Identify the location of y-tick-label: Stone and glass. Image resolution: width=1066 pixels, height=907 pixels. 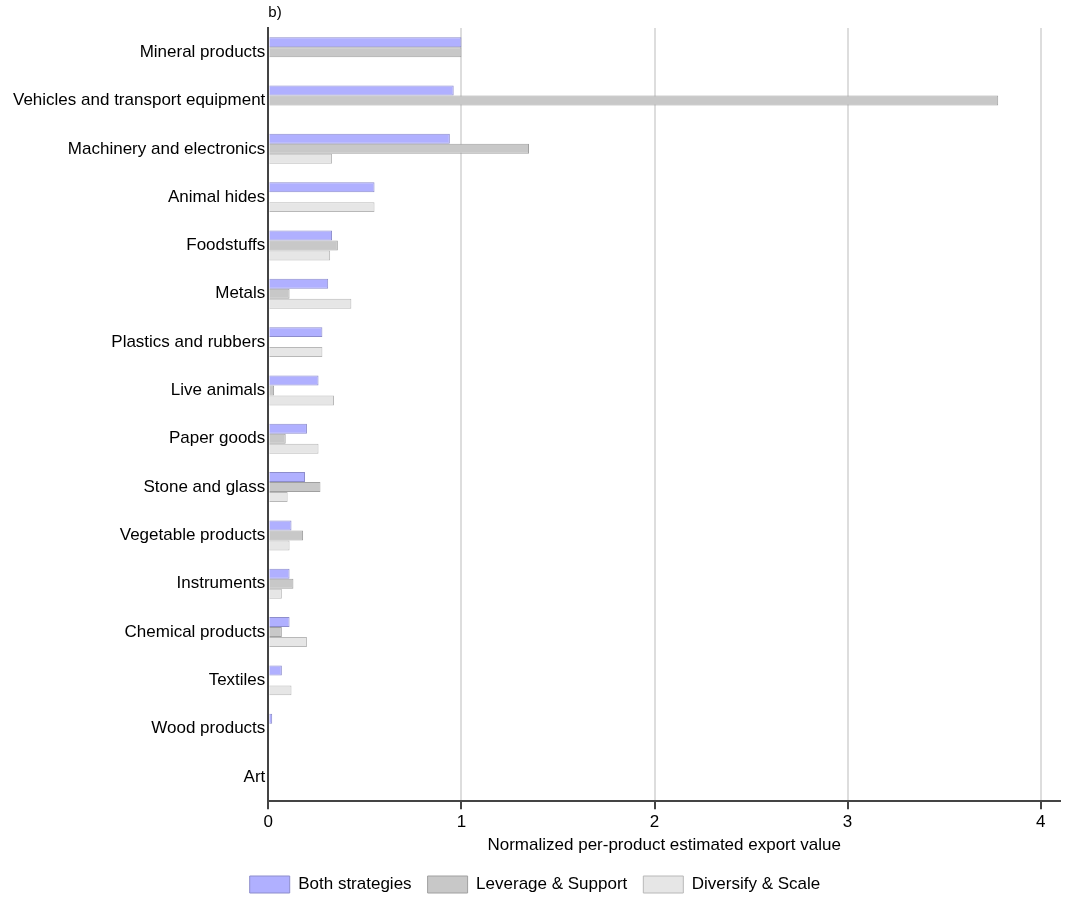
(204, 486).